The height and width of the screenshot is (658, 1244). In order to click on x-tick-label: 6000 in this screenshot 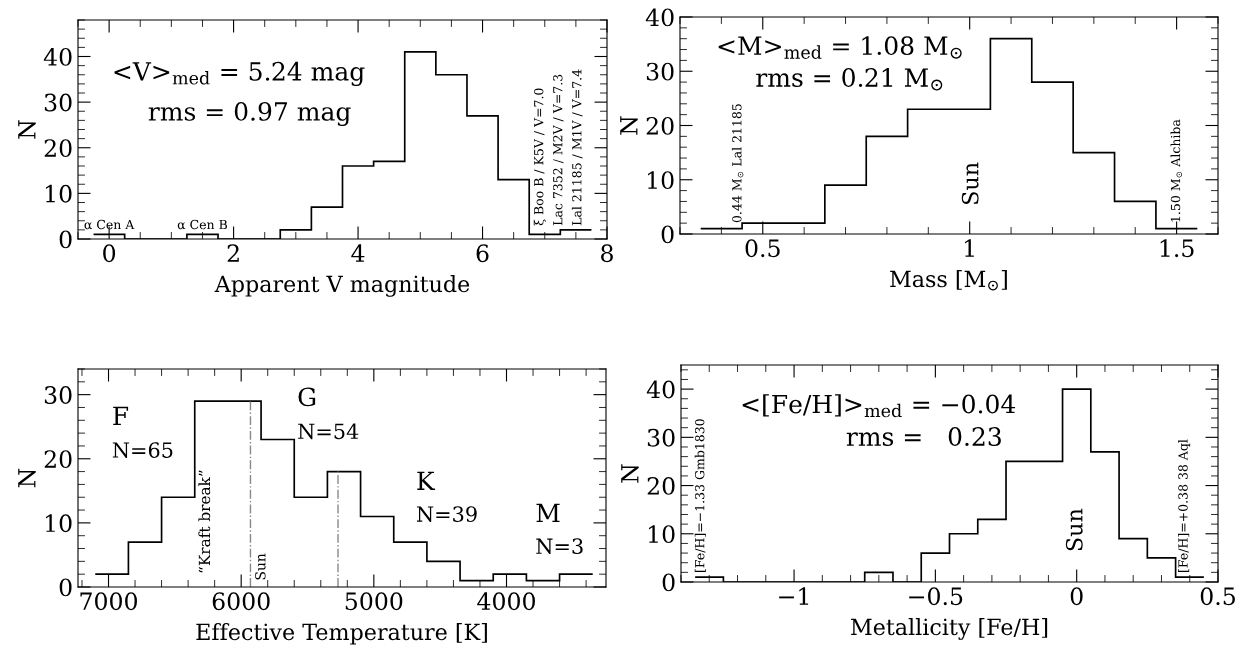, I will do `click(241, 601)`.